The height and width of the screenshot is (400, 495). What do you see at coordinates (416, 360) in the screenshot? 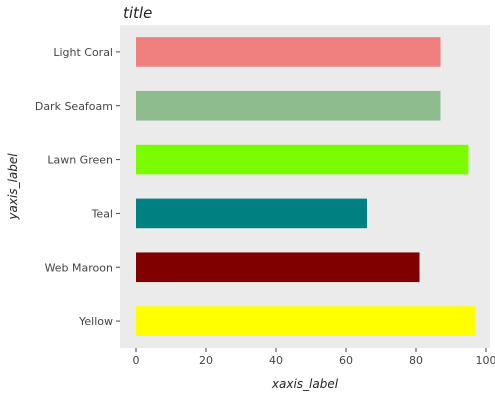
I see `x-tick-label: 80` at bounding box center [416, 360].